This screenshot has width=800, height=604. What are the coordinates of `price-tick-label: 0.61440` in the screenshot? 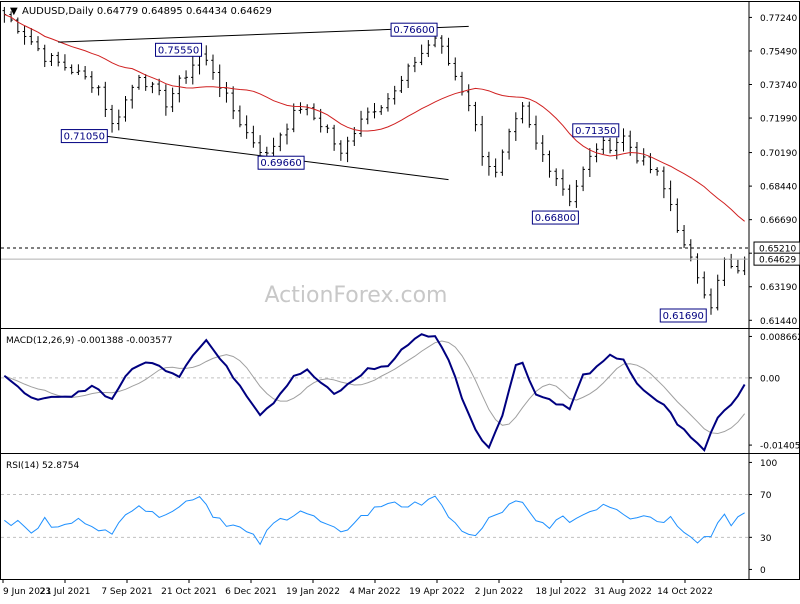 It's located at (778, 322).